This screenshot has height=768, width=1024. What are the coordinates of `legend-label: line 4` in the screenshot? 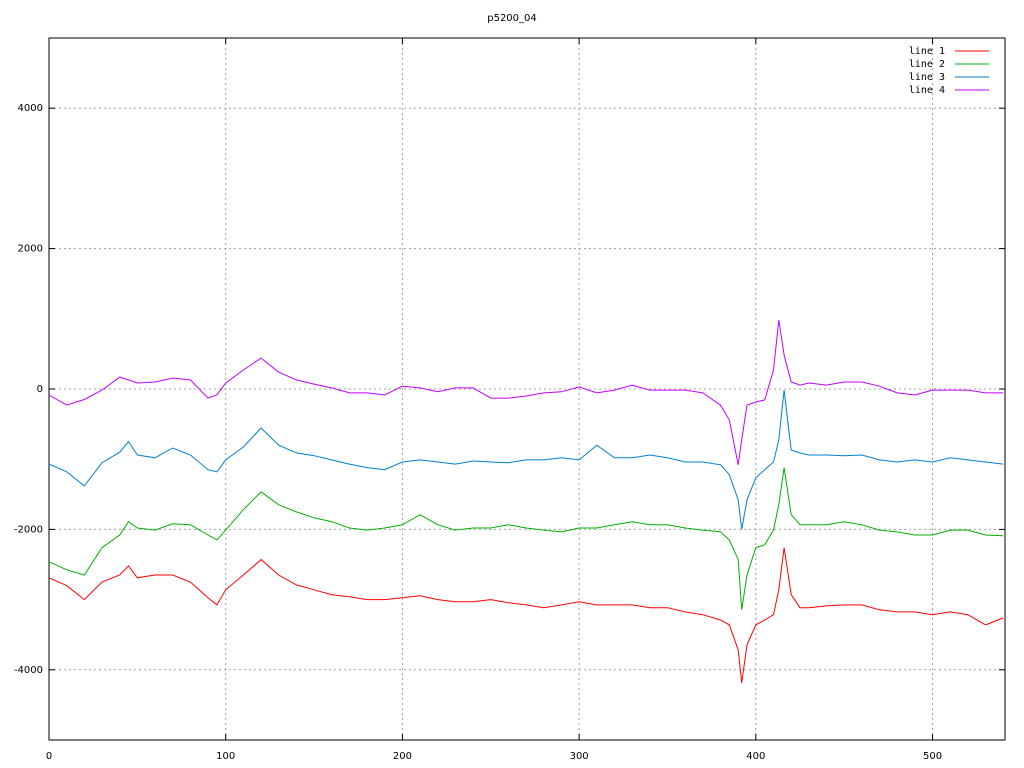 It's located at (927, 90).